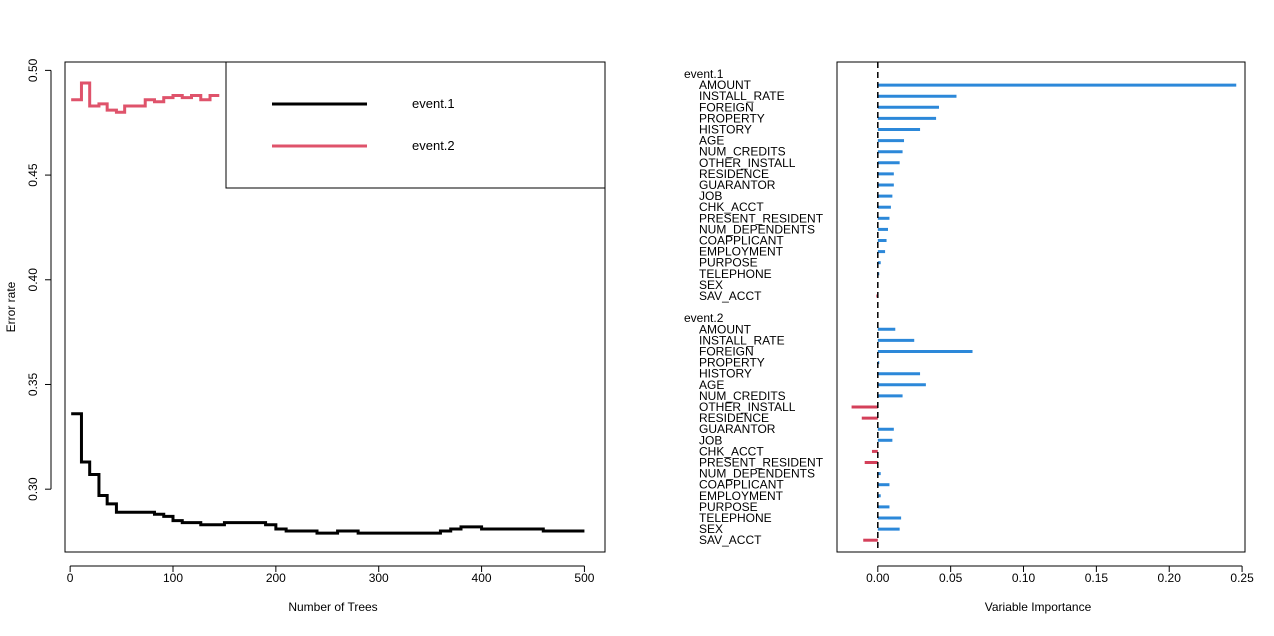 The width and height of the screenshot is (1274, 636). I want to click on y-tick-label: 0.45, so click(33, 175).